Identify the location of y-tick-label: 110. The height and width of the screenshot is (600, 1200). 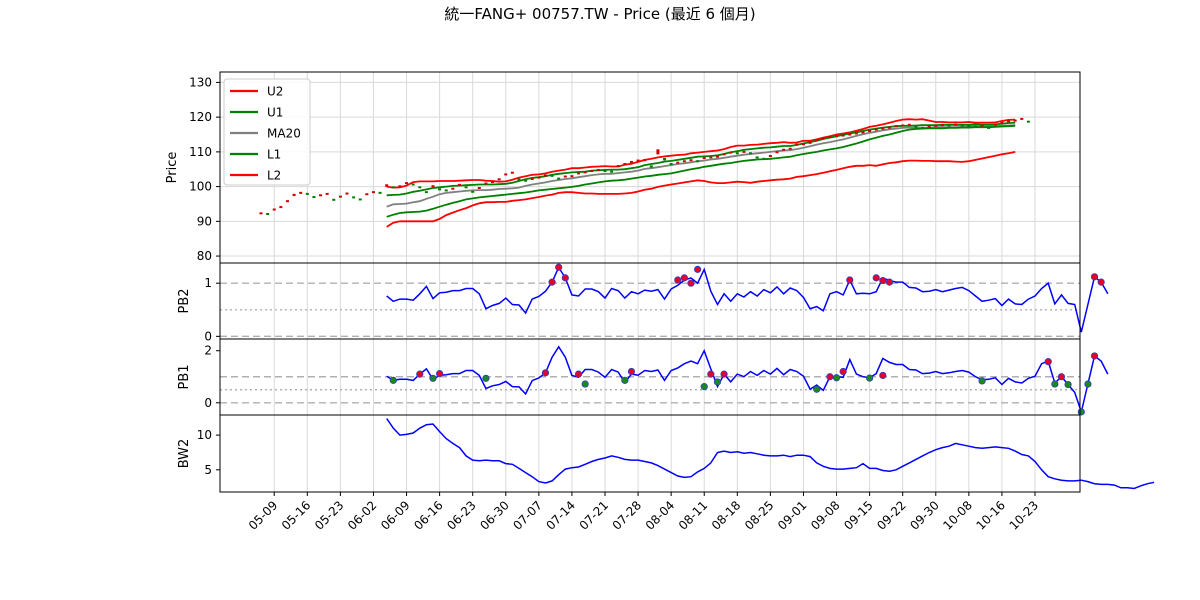
(200, 152).